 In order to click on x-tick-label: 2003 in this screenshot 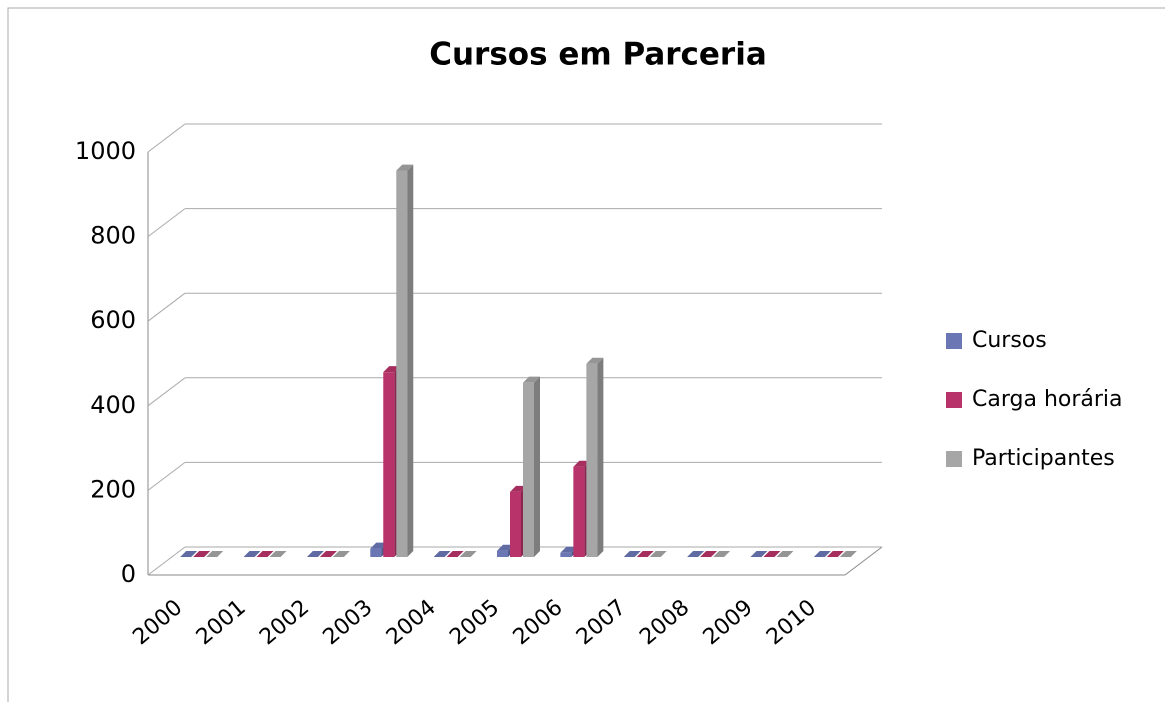, I will do `click(348, 622)`.